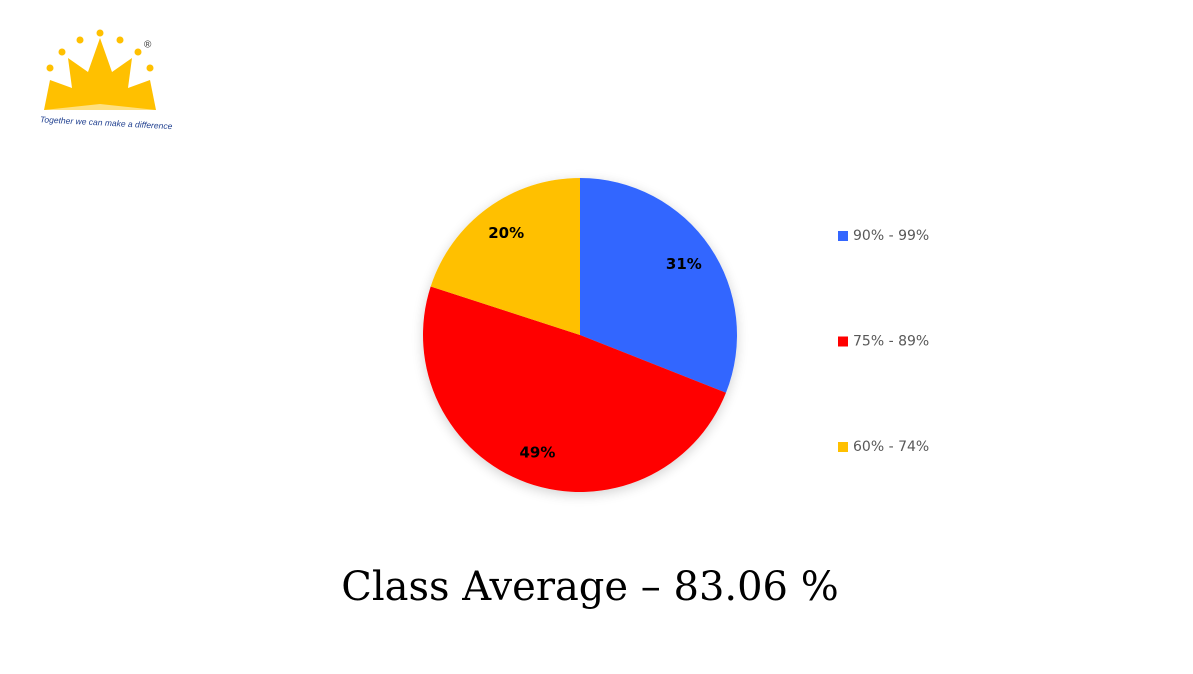 Image resolution: width=1193 pixels, height=674 pixels. I want to click on value-label: 20%, so click(506, 233).